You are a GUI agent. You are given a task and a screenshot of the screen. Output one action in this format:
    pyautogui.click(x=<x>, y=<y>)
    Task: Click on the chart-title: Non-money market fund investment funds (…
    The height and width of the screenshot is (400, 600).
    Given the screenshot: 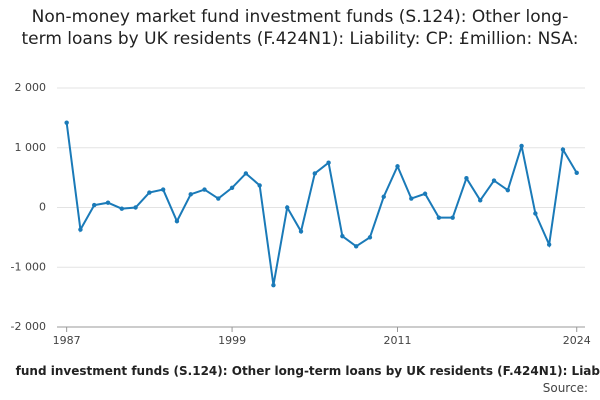 What is the action you would take?
    pyautogui.click(x=300, y=28)
    